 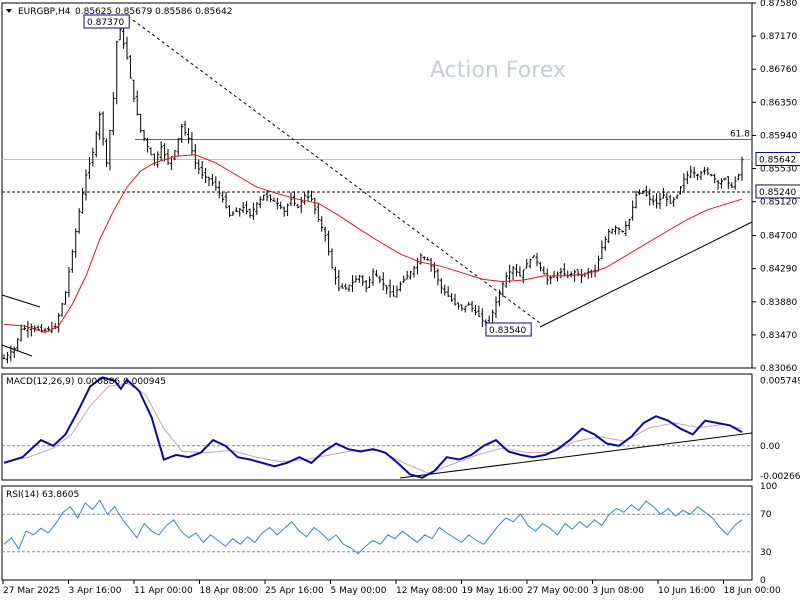 I want to click on date-tick-label: 10 Jun 16:00, so click(x=686, y=591).